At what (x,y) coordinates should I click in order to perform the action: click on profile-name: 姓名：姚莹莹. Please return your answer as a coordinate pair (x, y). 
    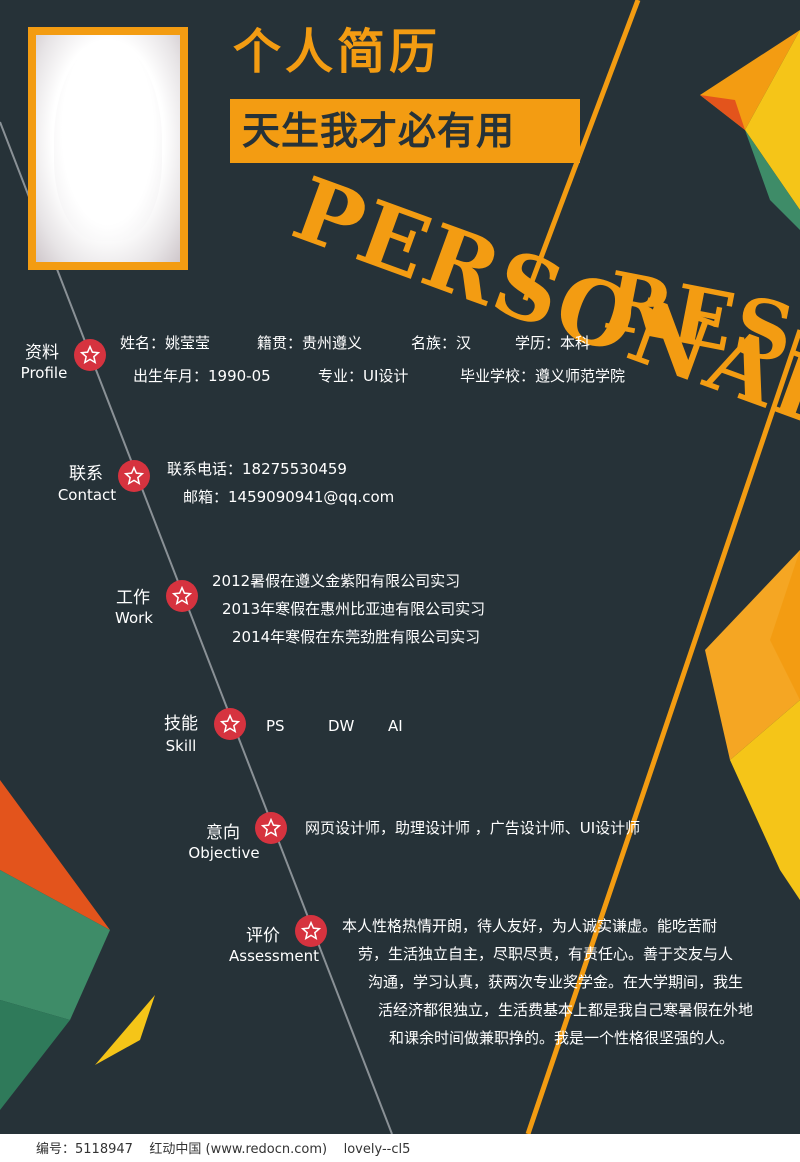
    Looking at the image, I should click on (165, 343).